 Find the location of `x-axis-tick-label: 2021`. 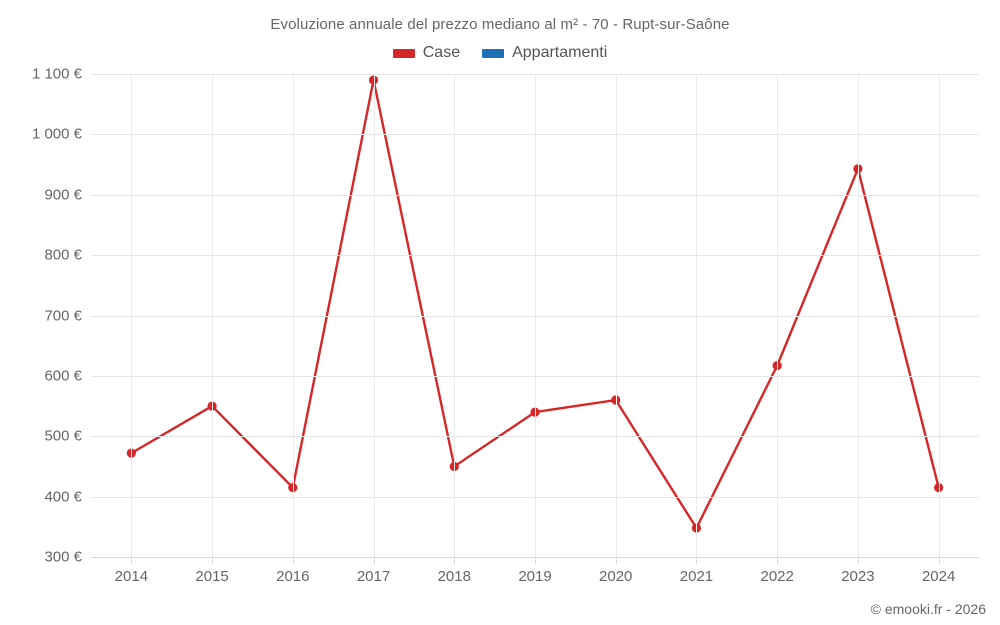

x-axis-tick-label: 2021 is located at coordinates (696, 576).